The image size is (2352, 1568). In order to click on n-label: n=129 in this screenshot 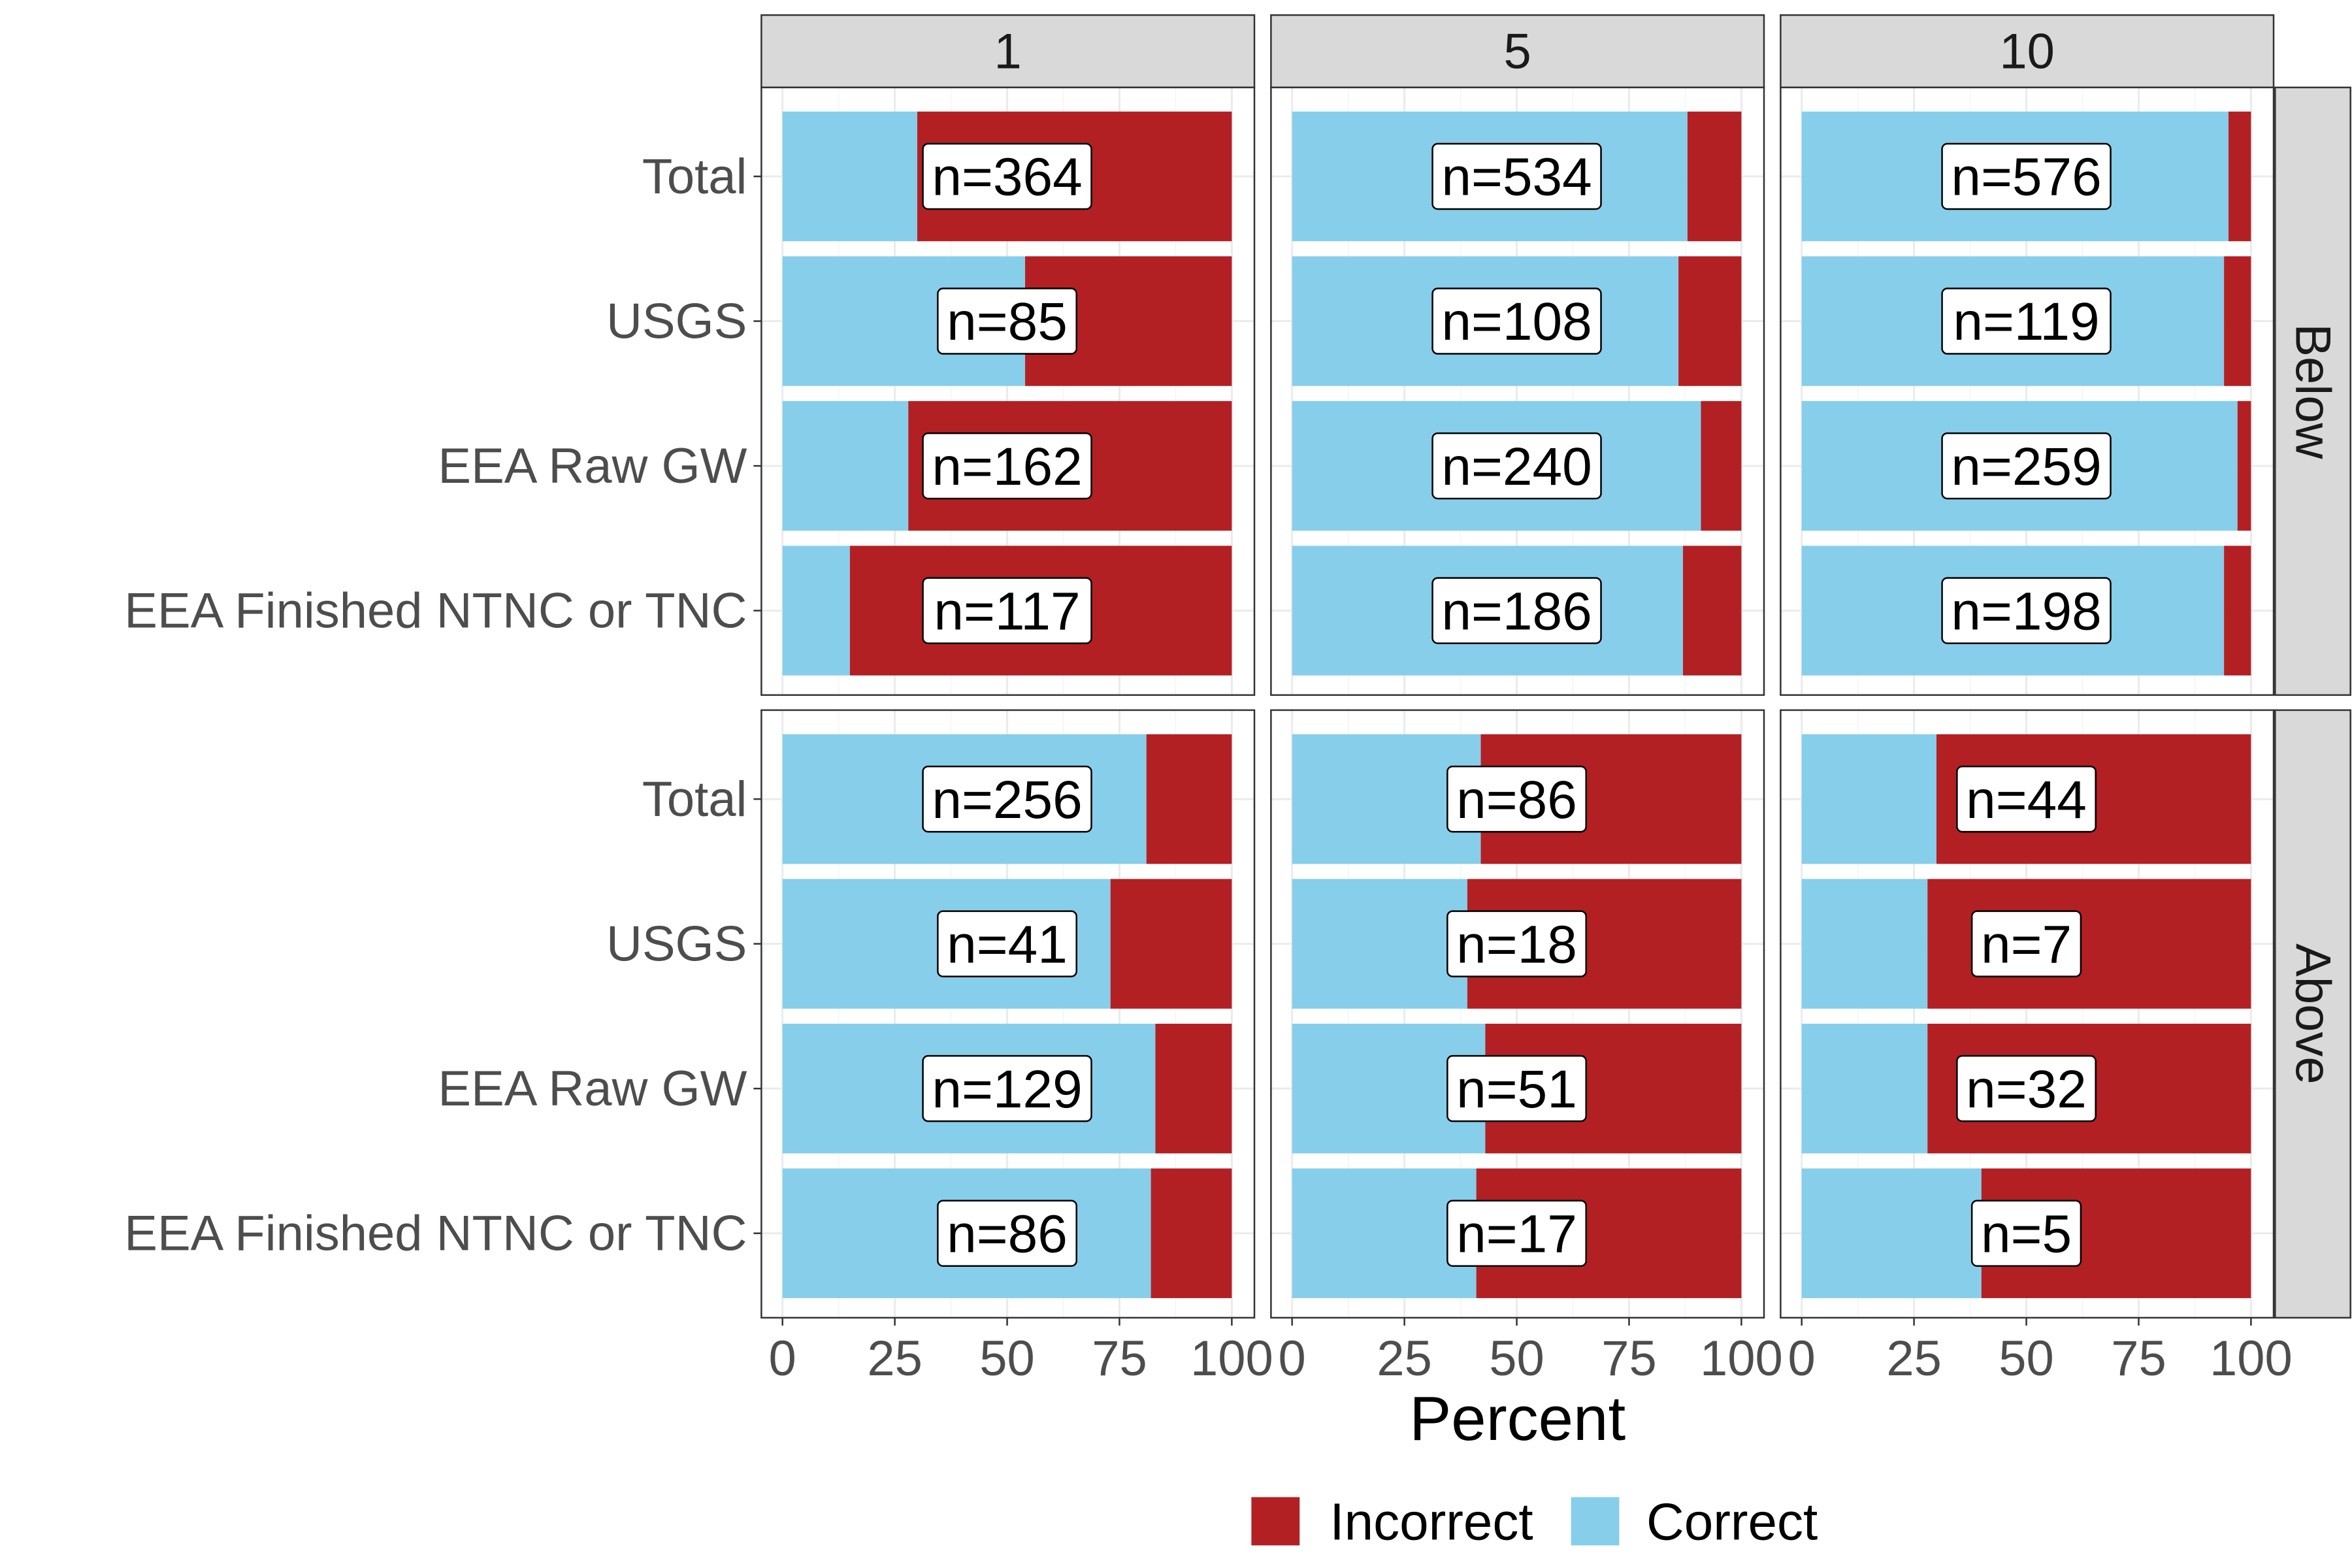, I will do `click(1007, 1089)`.